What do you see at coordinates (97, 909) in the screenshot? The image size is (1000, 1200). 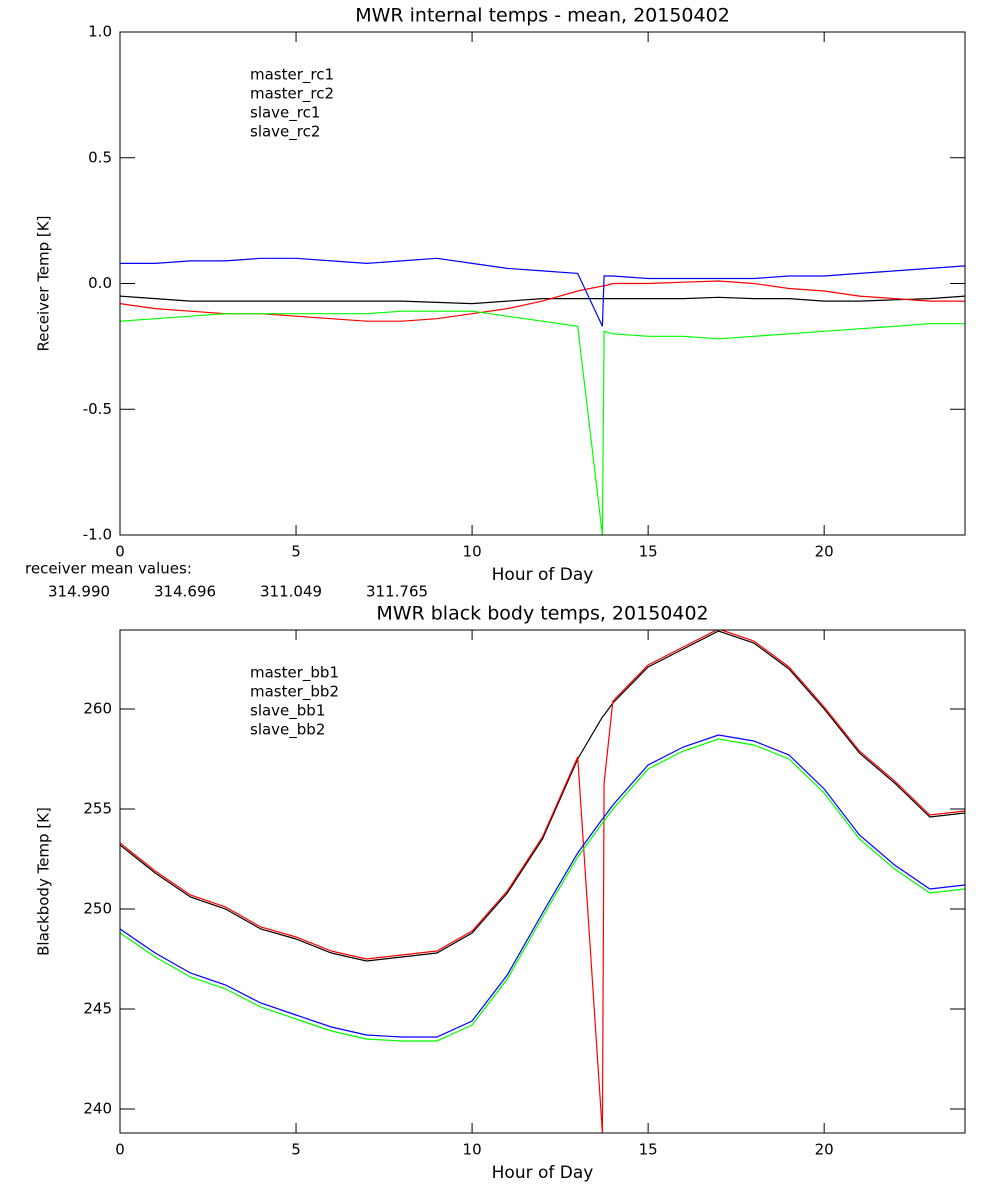 I see `y-tick-label: 250` at bounding box center [97, 909].